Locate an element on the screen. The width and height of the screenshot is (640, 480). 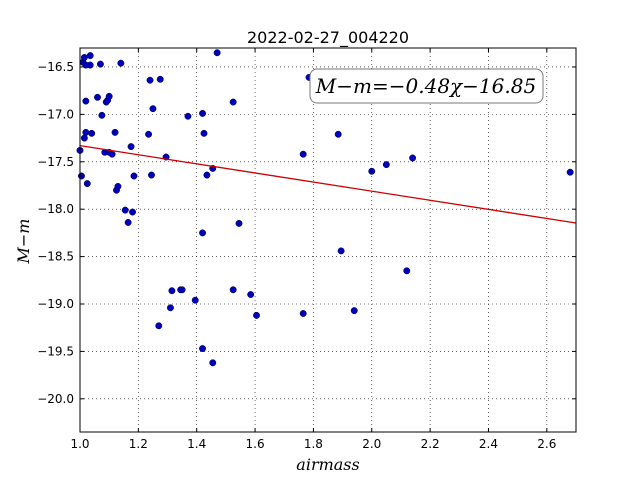
y-tick-label: −19.5 is located at coordinates (55, 351).